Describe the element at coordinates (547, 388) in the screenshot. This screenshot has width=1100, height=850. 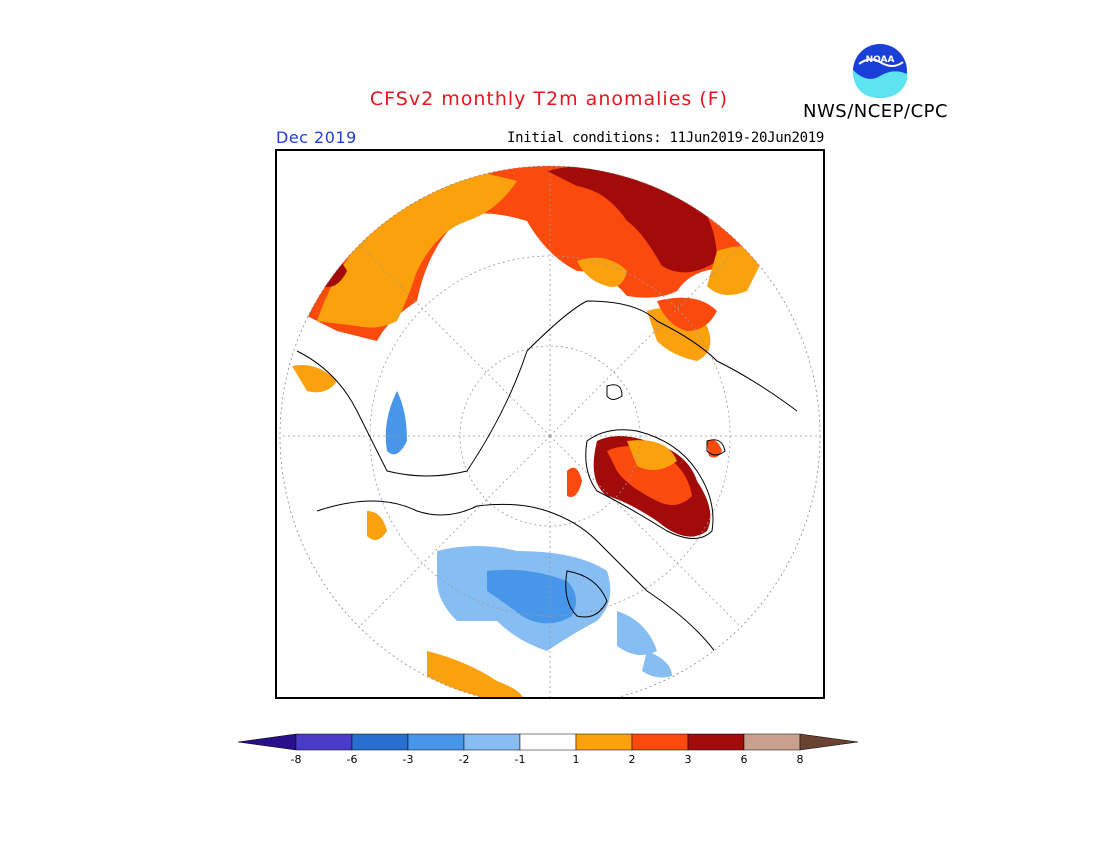
I see `coastline-eurasia` at that location.